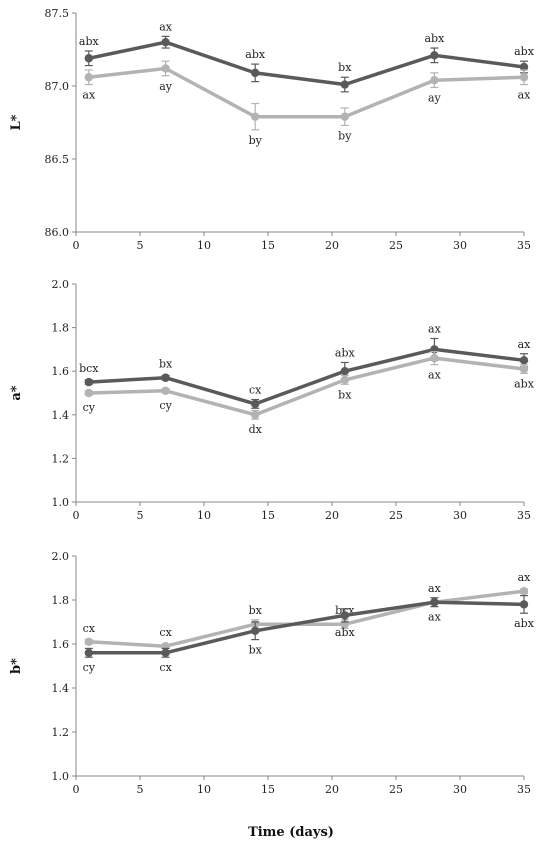 This screenshot has height=847, width=550. I want to click on y-axis-title-a-star: a*, so click(16, 392).